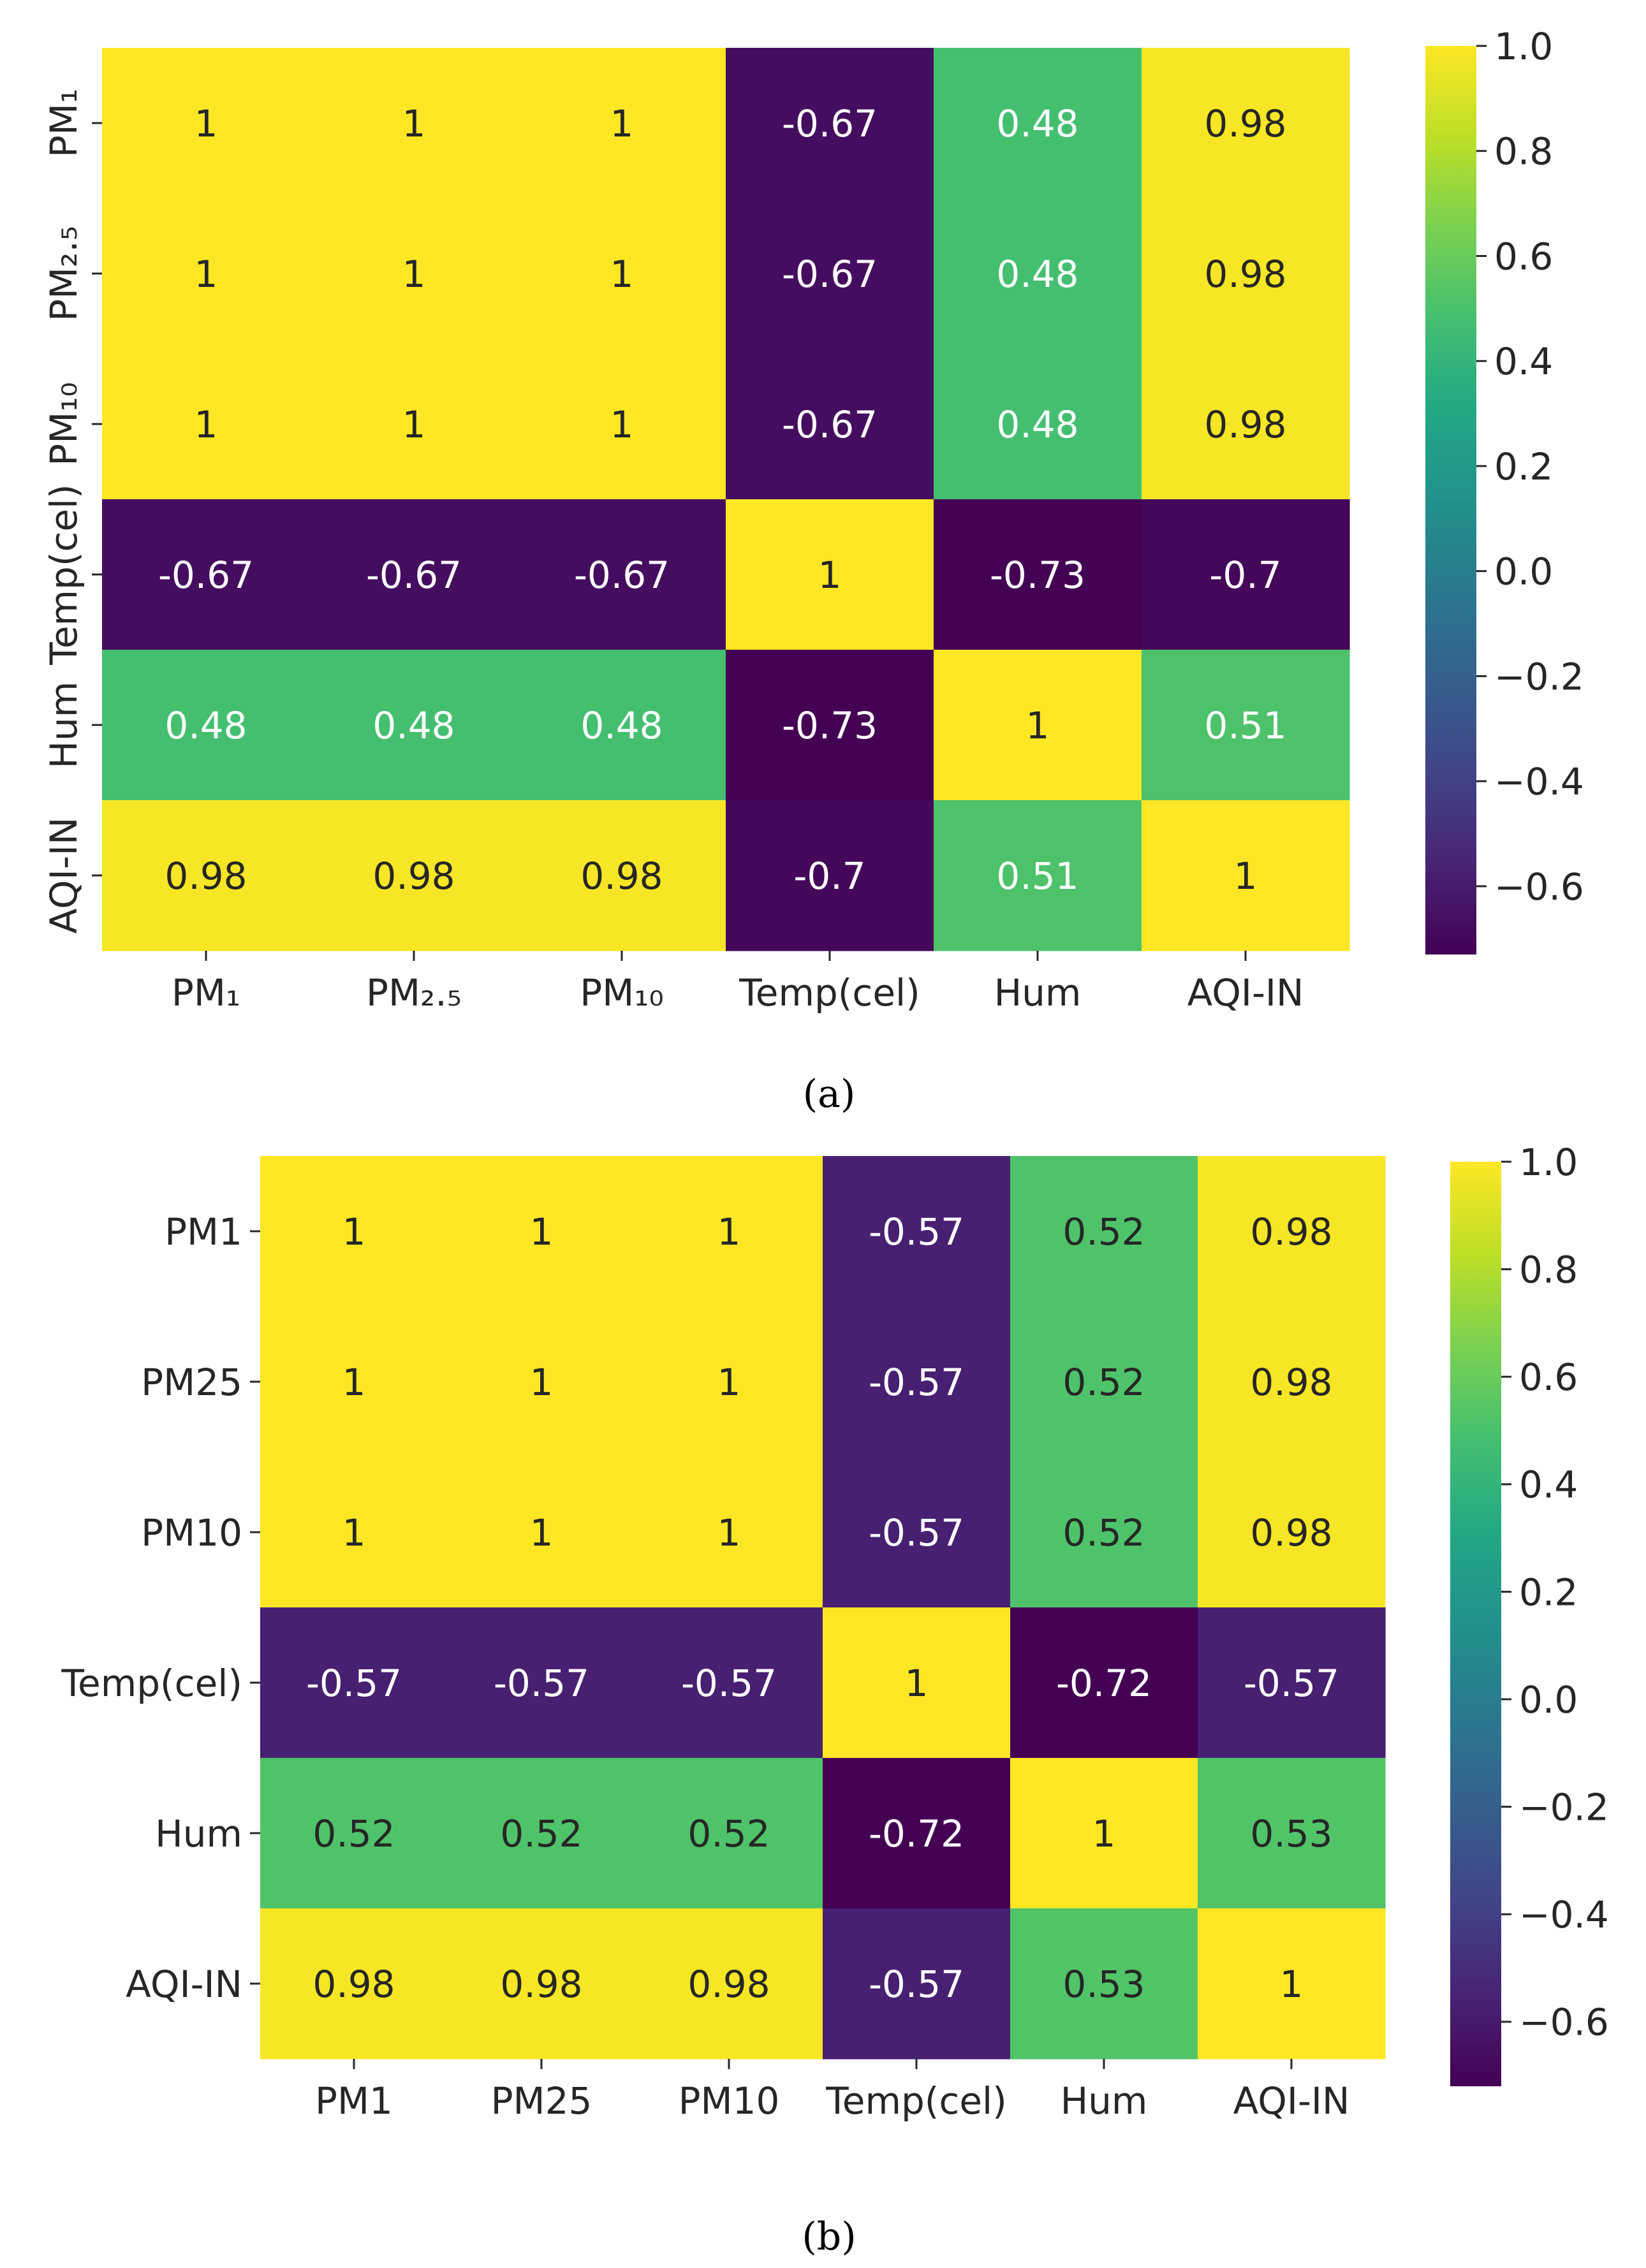 The image size is (1646, 2268). I want to click on cell-value-b-r0-c5: 0.98, so click(1291, 1232).